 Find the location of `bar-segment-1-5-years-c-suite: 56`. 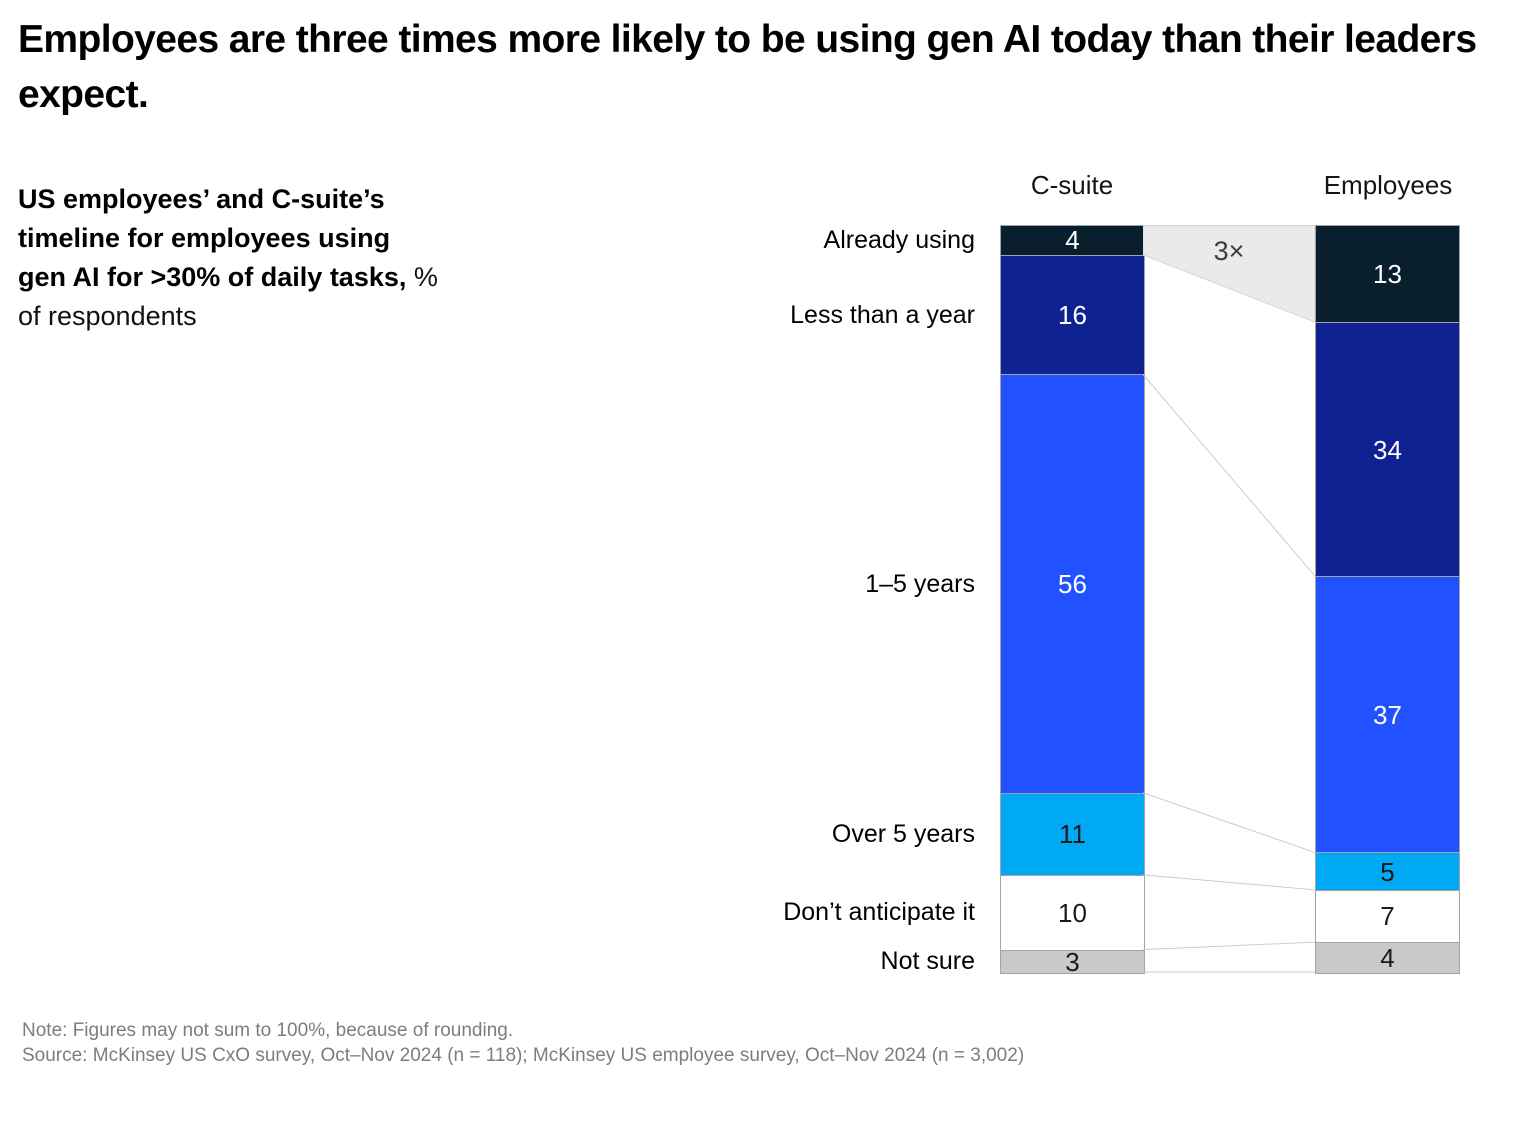

bar-segment-1-5-years-c-suite: 56 is located at coordinates (1072, 584).